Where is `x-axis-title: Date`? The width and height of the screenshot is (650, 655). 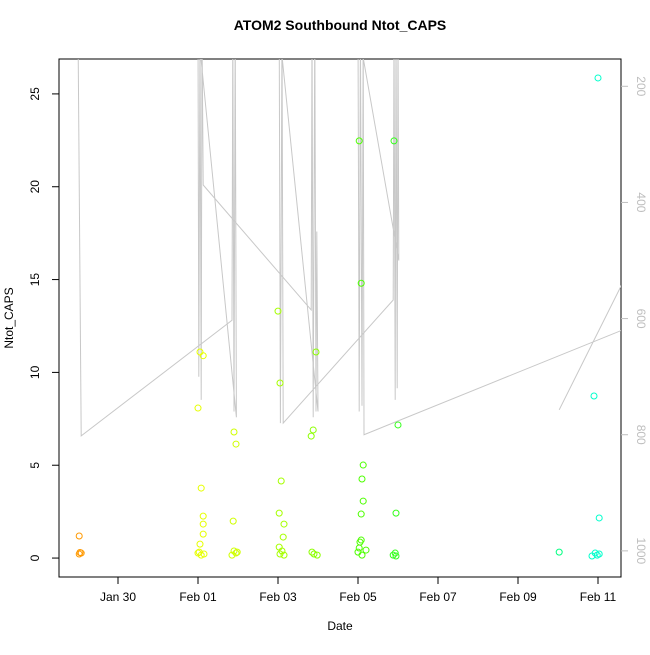
x-axis-title: Date is located at coordinates (340, 626).